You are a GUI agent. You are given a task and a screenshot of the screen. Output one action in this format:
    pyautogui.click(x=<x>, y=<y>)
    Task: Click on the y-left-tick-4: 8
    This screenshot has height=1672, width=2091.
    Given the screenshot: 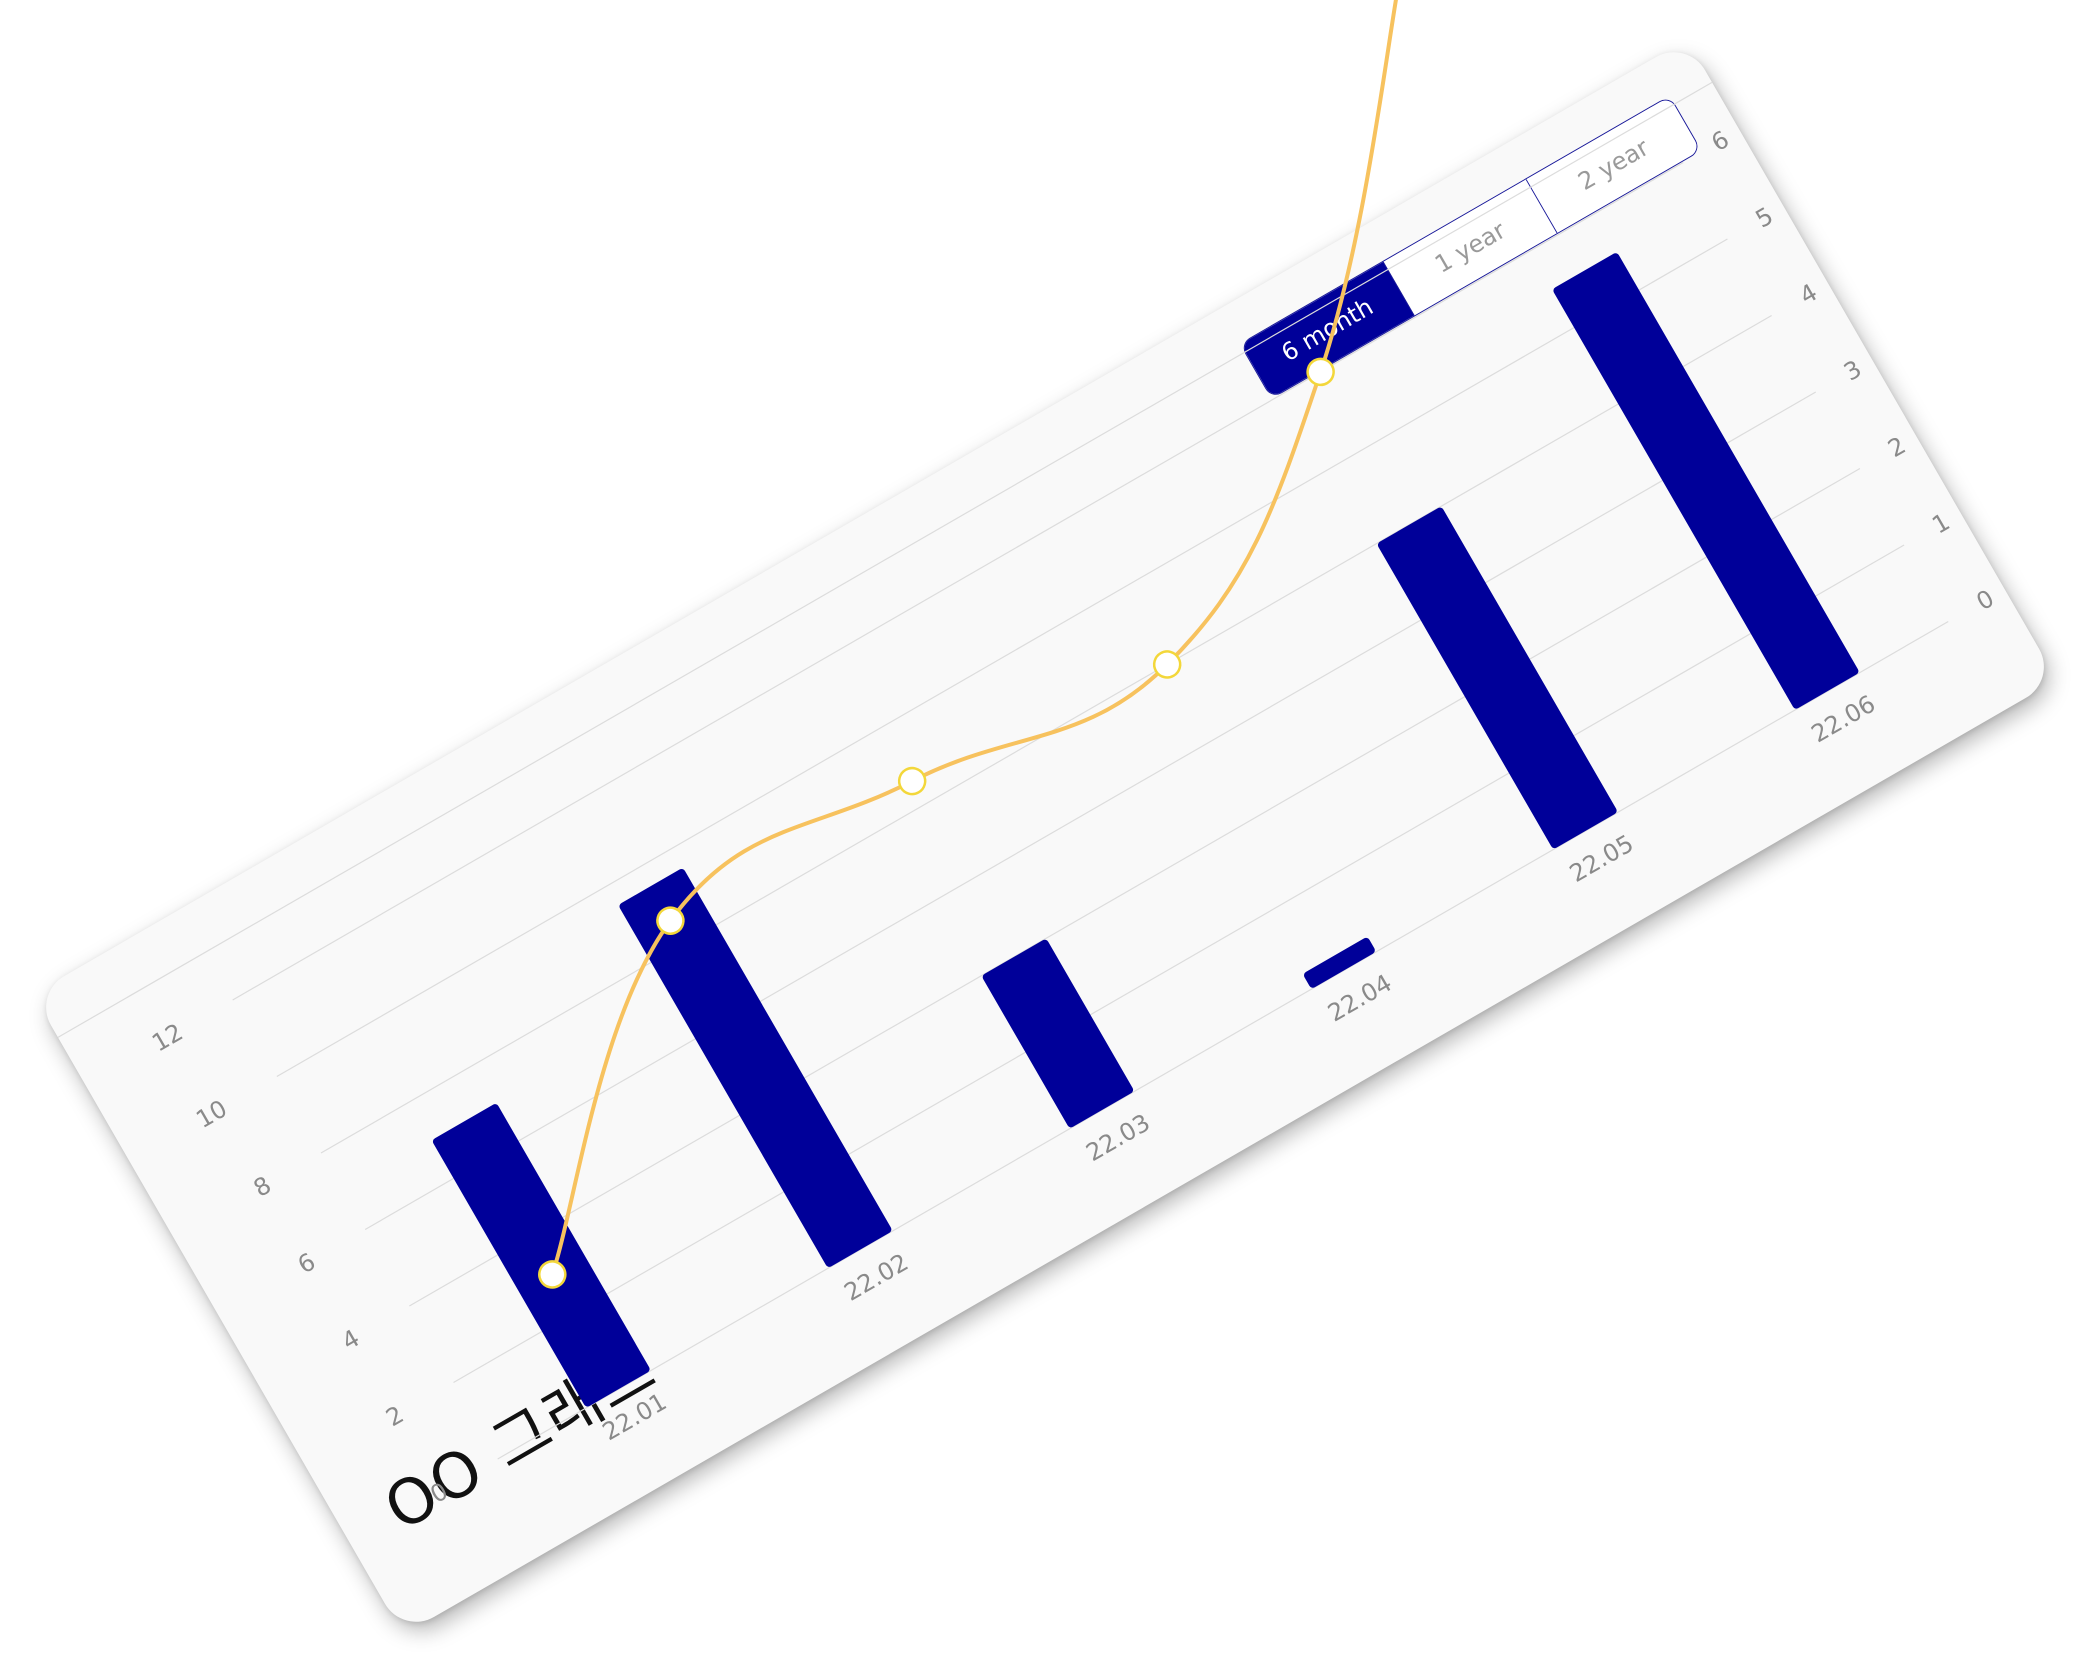 What is the action you would take?
    pyautogui.click(x=262, y=1187)
    